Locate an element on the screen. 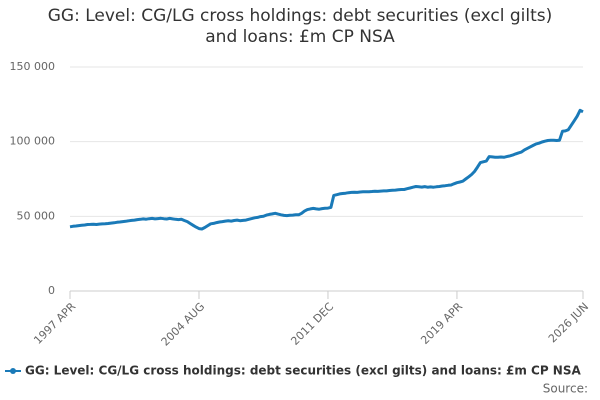 This screenshot has height=400, width=600. y-tick-label: 0 is located at coordinates (51, 290).